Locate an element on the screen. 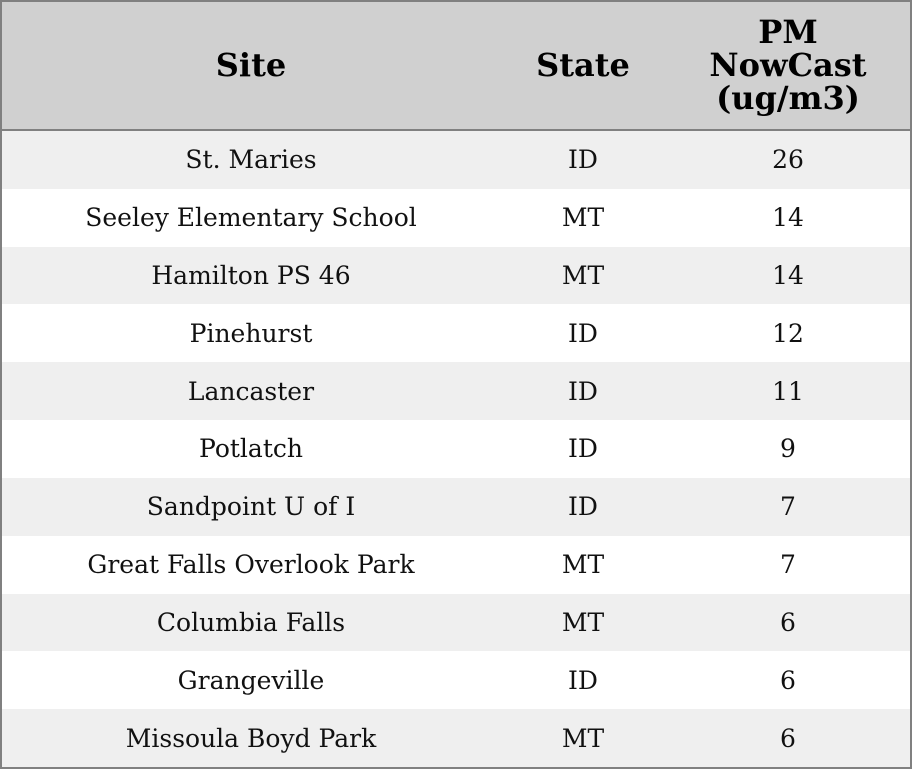  table-cell: 26 is located at coordinates (788, 160).